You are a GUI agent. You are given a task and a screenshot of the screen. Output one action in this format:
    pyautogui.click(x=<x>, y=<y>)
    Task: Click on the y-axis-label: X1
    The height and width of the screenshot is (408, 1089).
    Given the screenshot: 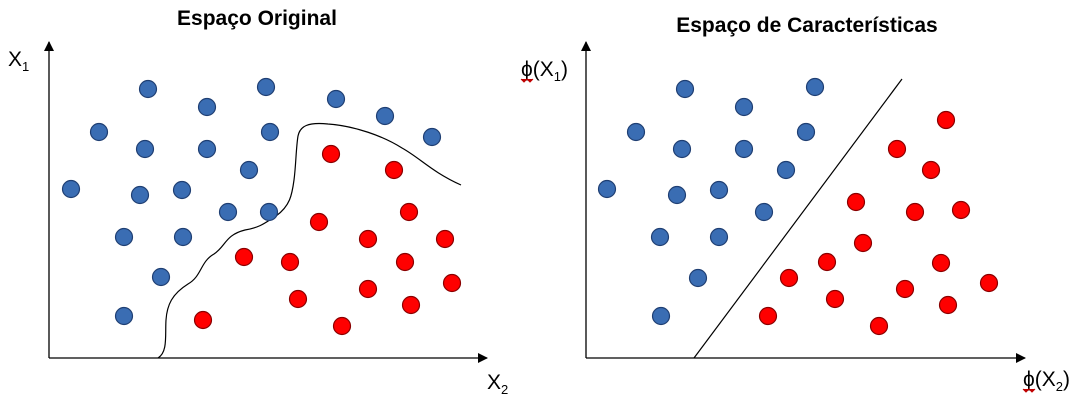 What is the action you would take?
    pyautogui.click(x=18, y=61)
    